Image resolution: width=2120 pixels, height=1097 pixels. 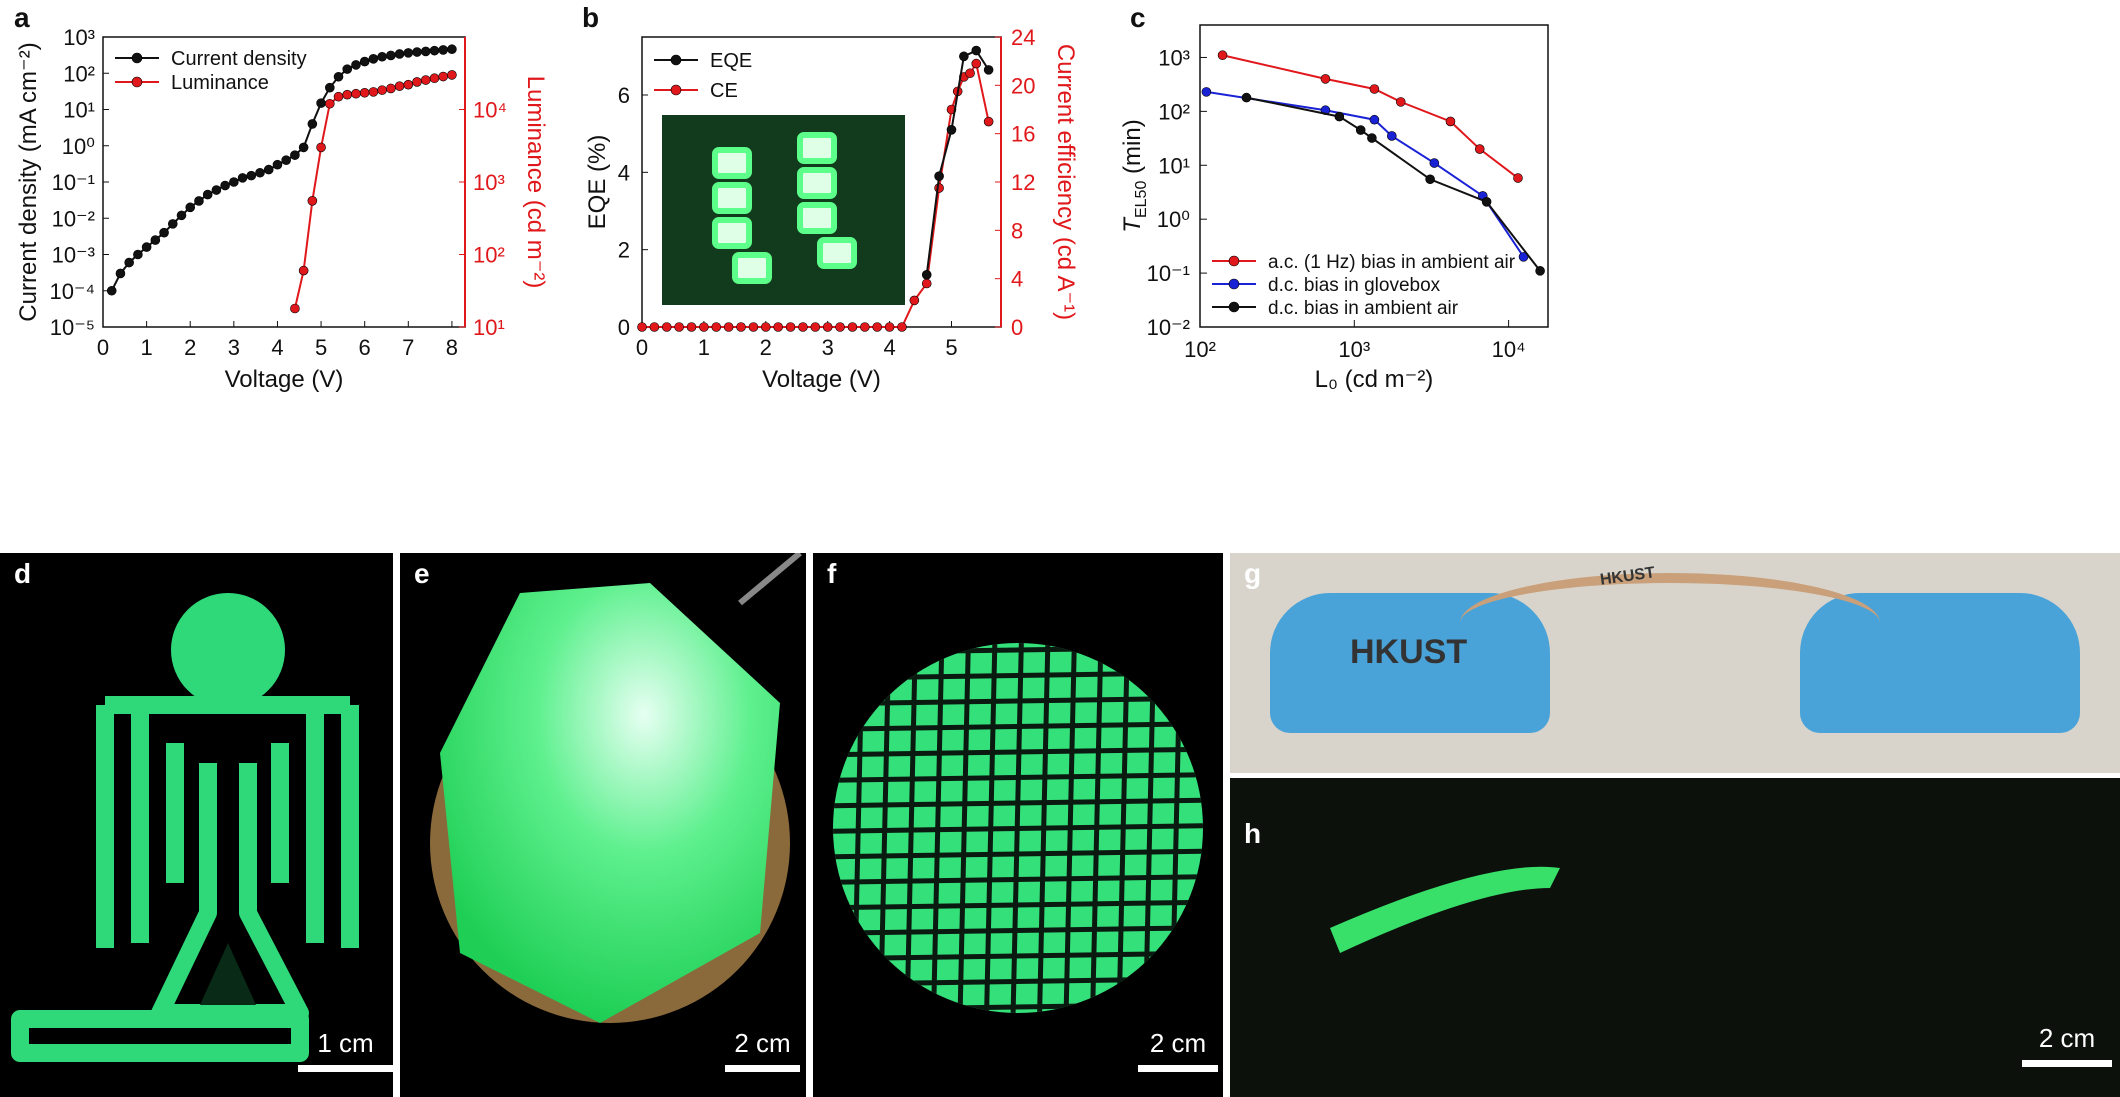 What do you see at coordinates (1168, 273) in the screenshot?
I see `y-tick-label-c-1: 10⁻¹` at bounding box center [1168, 273].